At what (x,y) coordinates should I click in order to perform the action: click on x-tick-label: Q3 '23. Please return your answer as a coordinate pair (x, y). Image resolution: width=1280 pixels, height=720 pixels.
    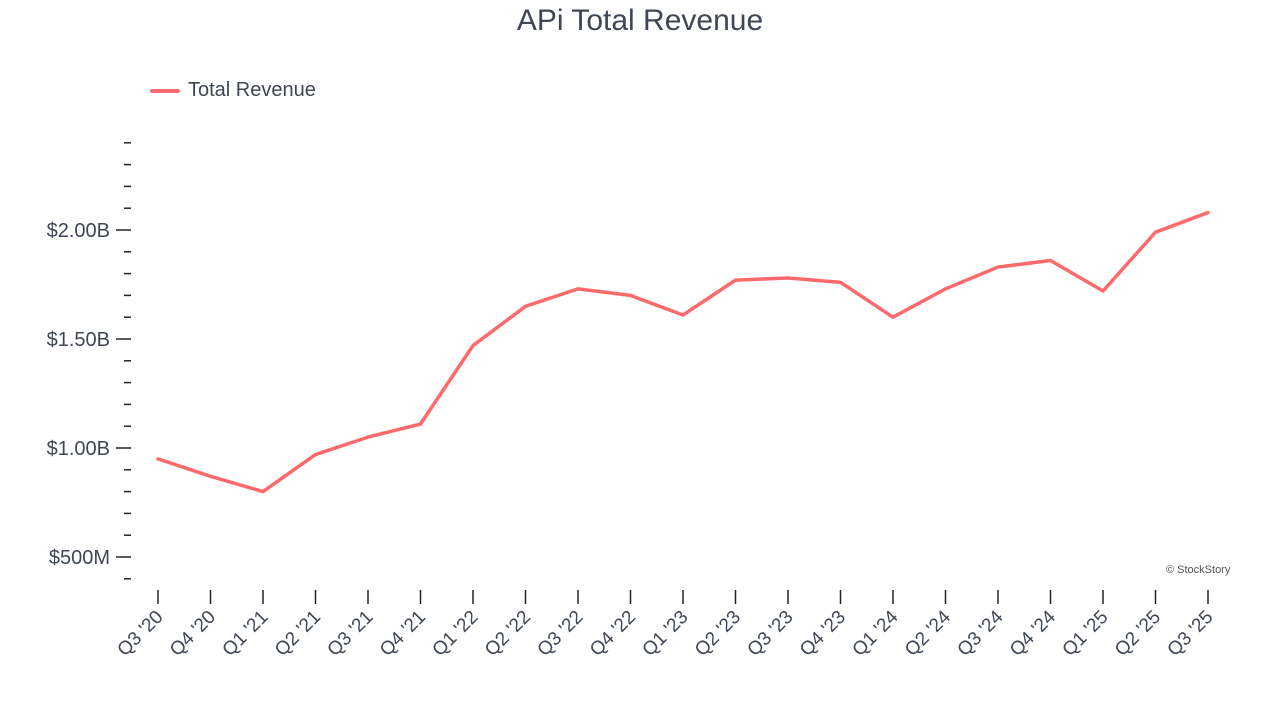
    Looking at the image, I should click on (771, 634).